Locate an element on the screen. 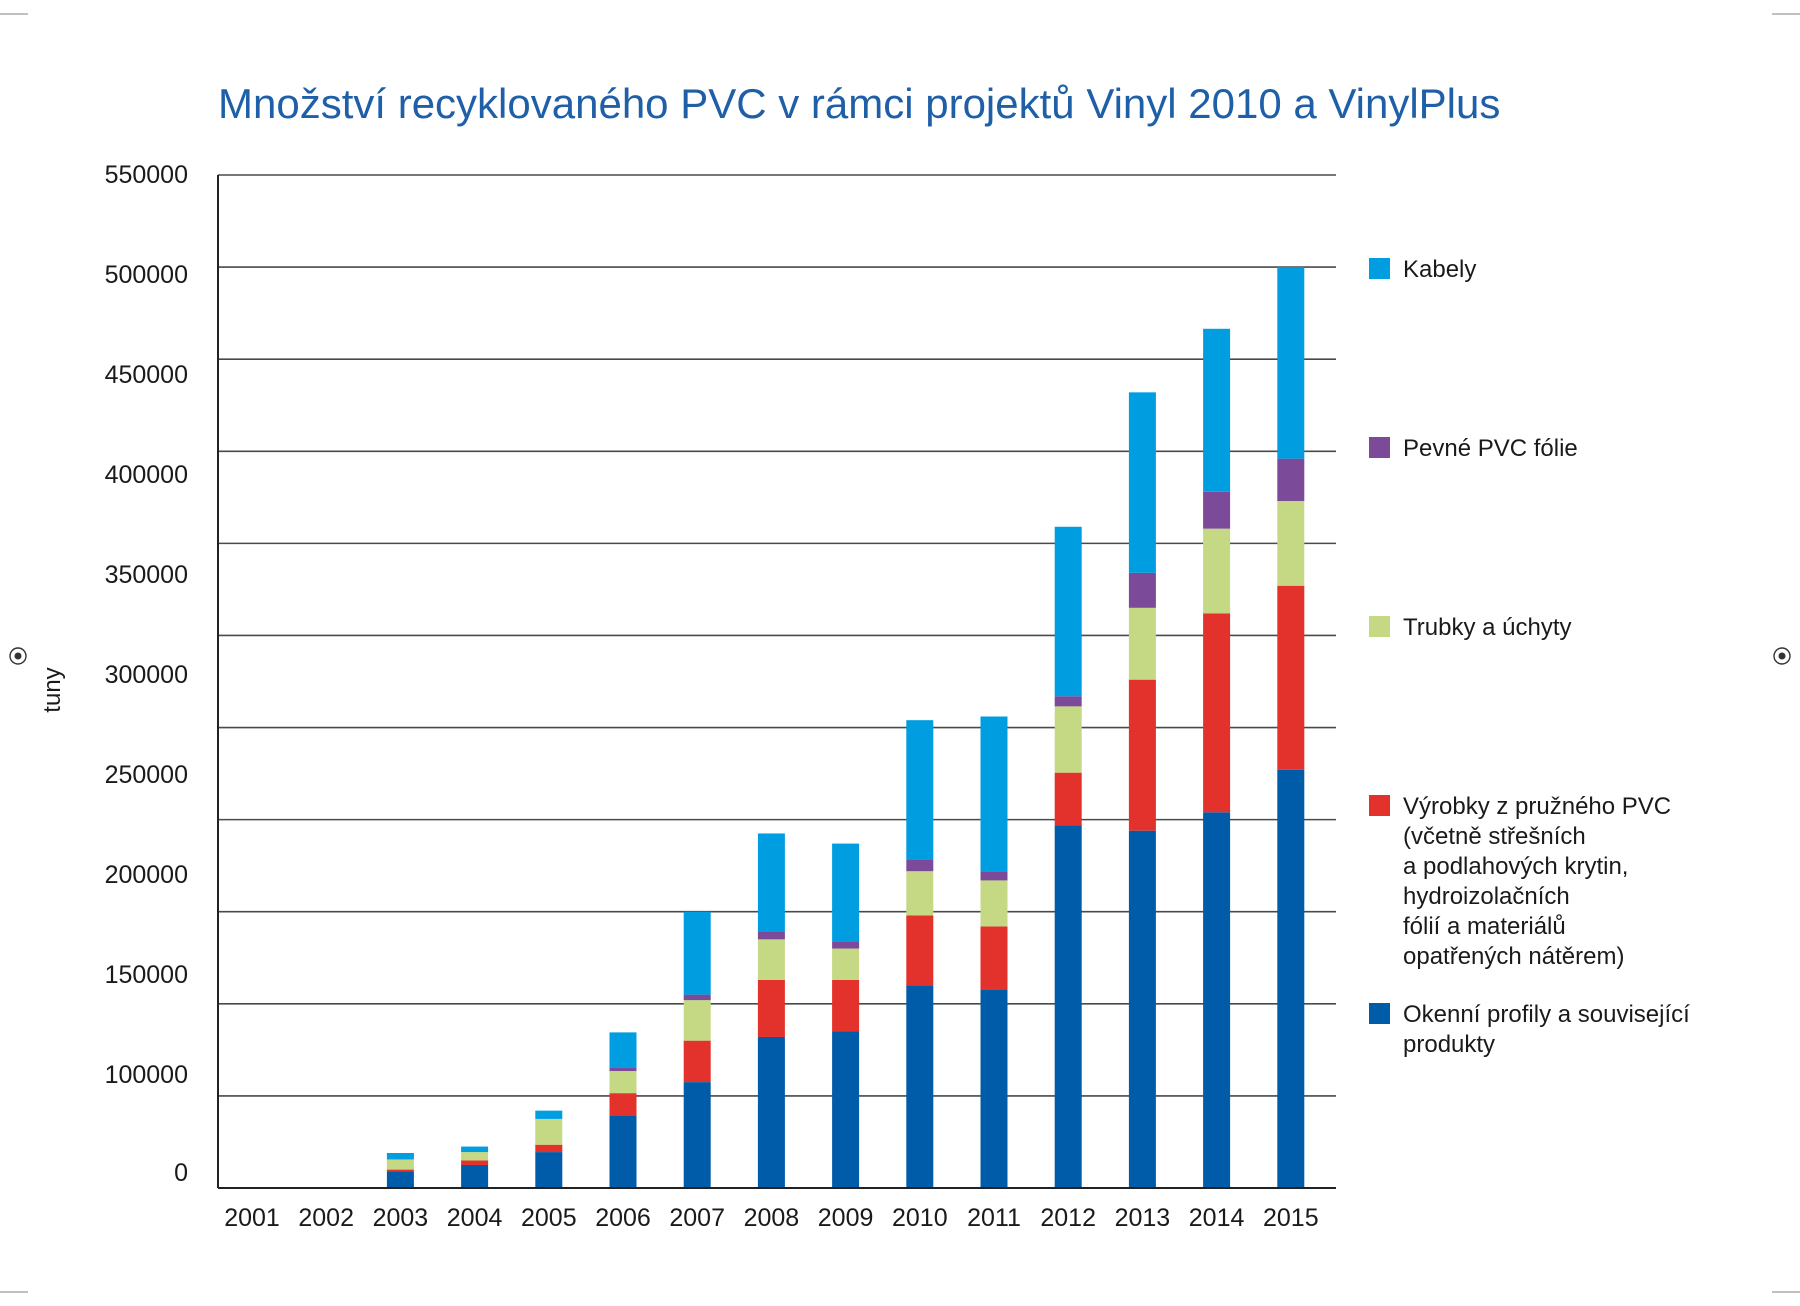 The width and height of the screenshot is (1800, 1306). y-tick-label: 200000 is located at coordinates (146, 875).